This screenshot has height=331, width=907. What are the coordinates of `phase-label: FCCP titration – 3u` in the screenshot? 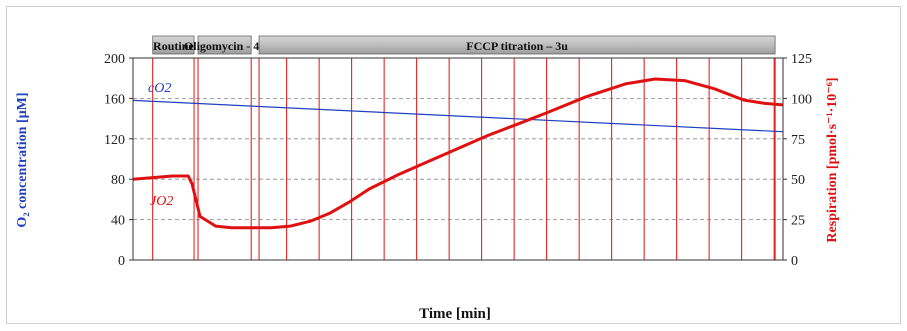 It's located at (517, 46).